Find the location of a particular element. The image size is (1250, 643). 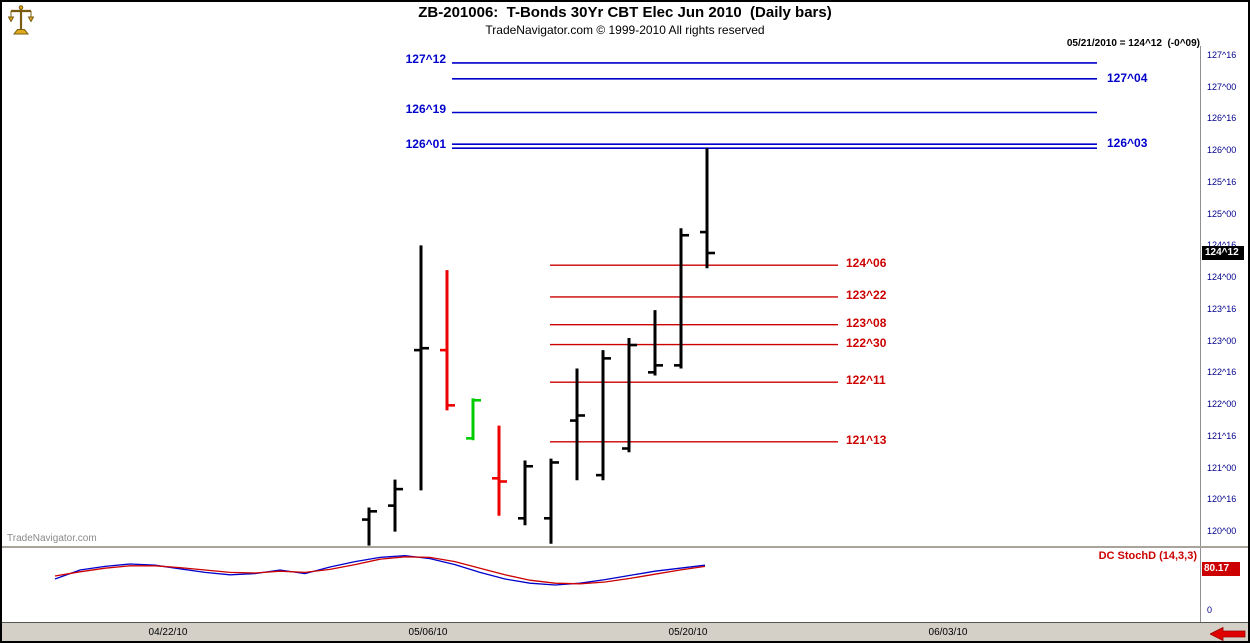

price-axis-label: 120^00 is located at coordinates (1222, 531).